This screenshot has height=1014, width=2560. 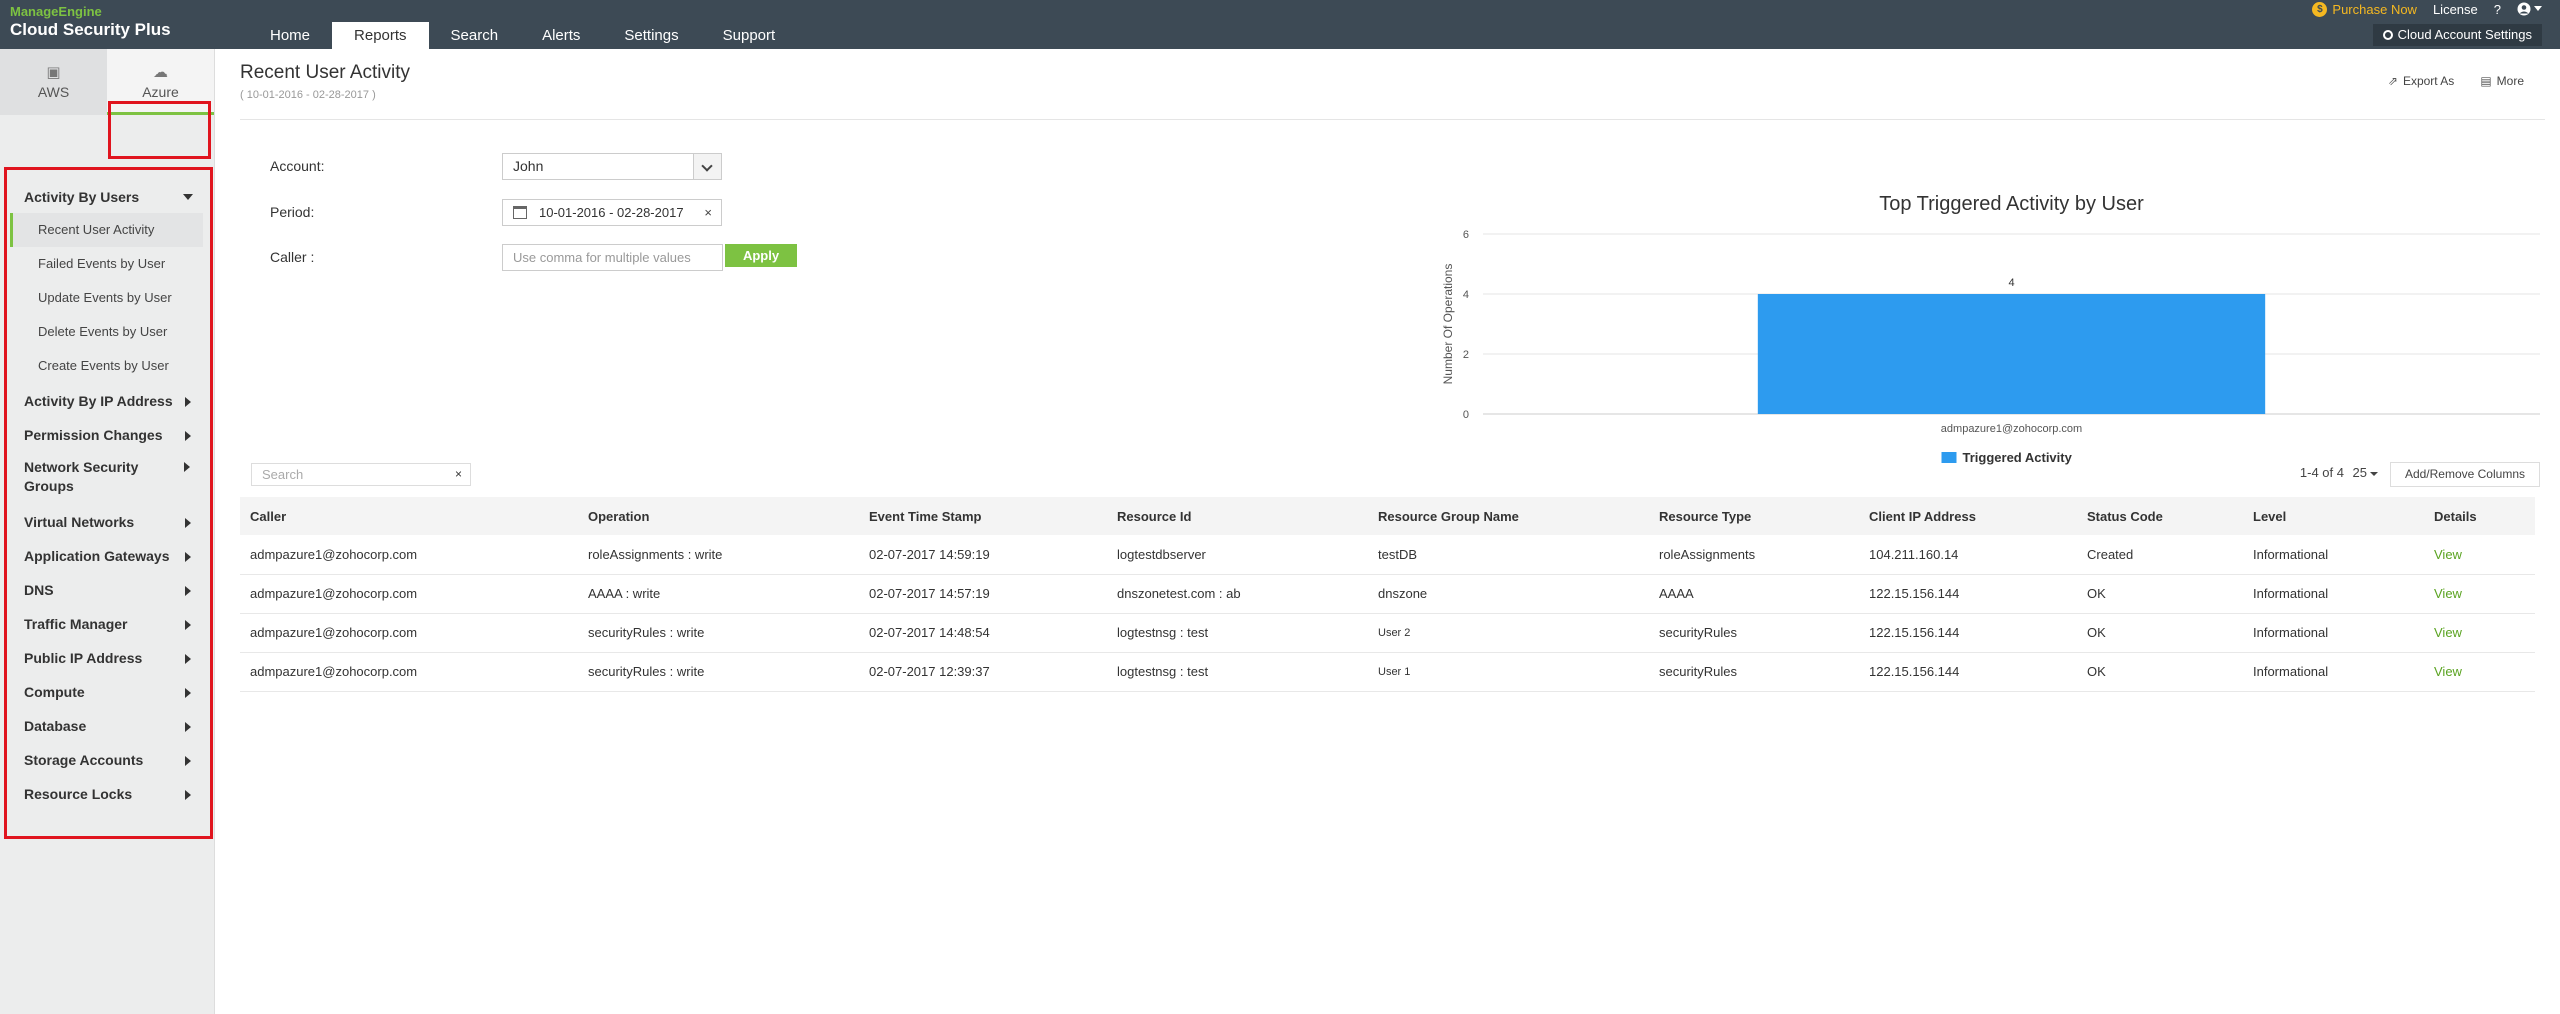 I want to click on column-header: Operation, so click(x=718, y=516).